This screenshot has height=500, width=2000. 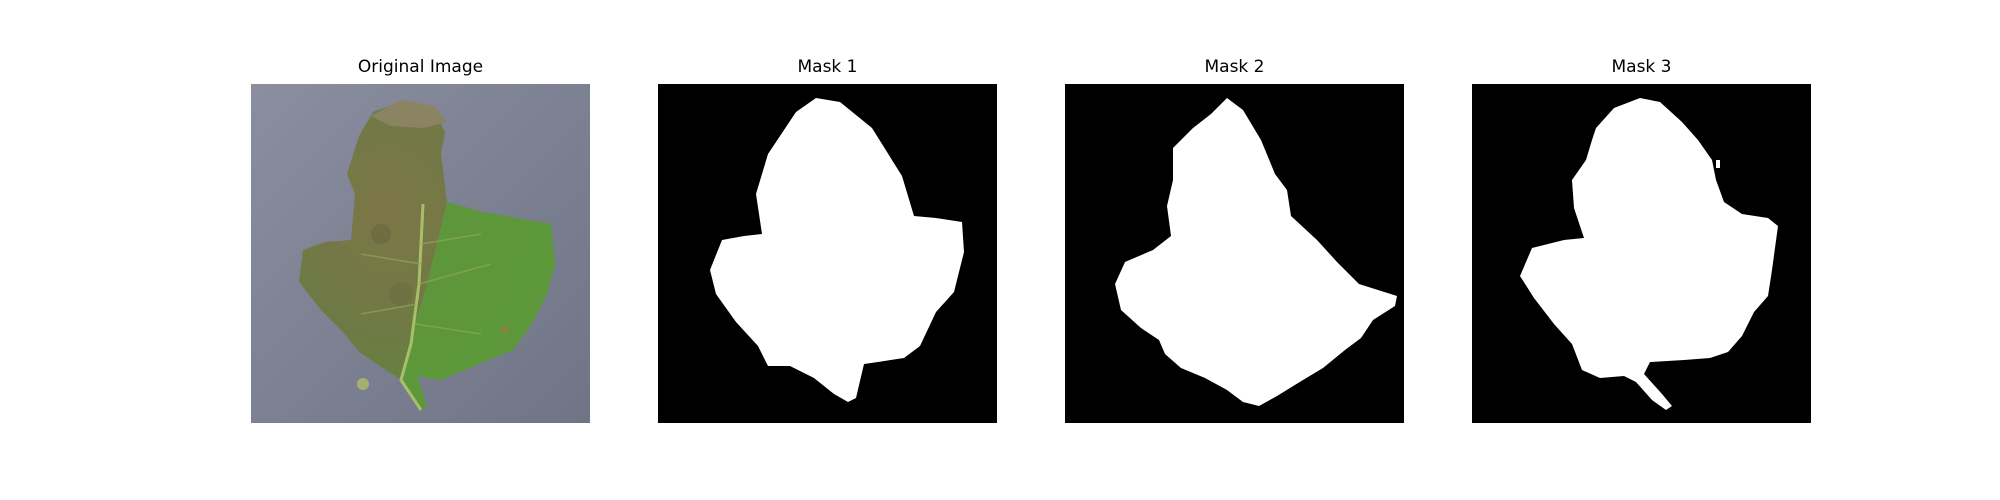 What do you see at coordinates (420, 253) in the screenshot?
I see `original-image` at bounding box center [420, 253].